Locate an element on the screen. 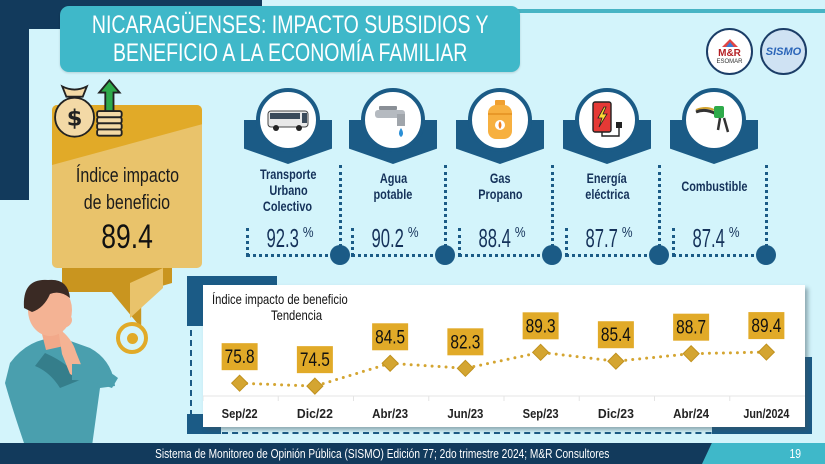 This screenshot has width=825, height=464. data-label: 84.5 is located at coordinates (390, 337).